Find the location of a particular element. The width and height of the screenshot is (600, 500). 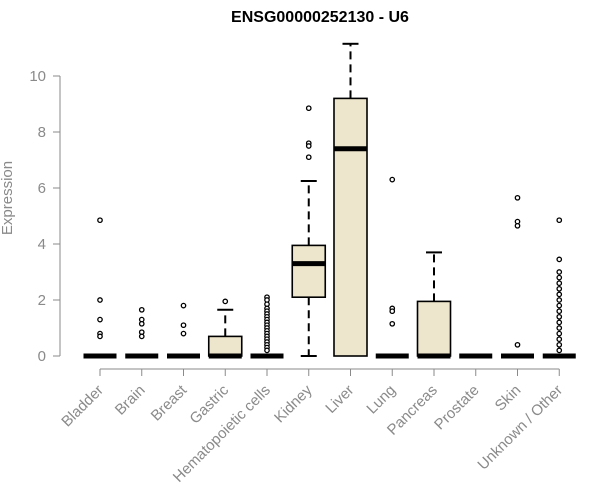

box-skin is located at coordinates (517, 276).